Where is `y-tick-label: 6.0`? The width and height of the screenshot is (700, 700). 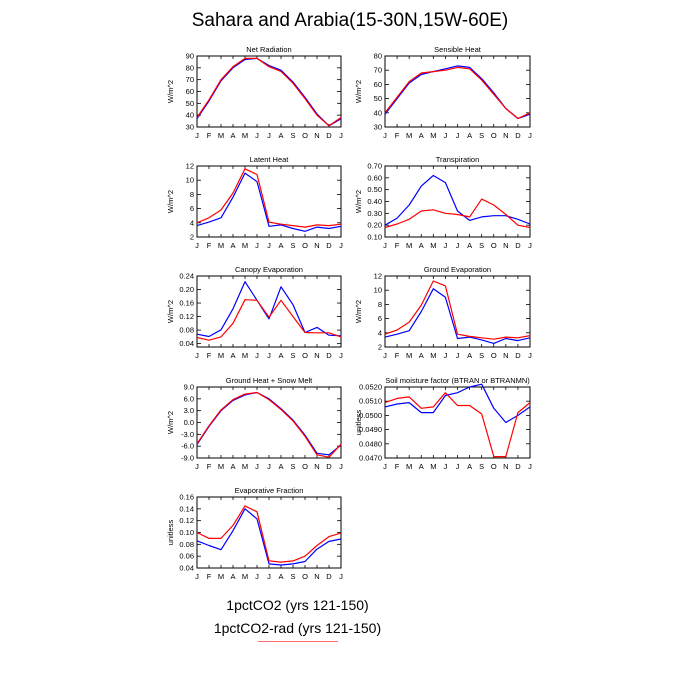 y-tick-label: 6.0 is located at coordinates (189, 398).